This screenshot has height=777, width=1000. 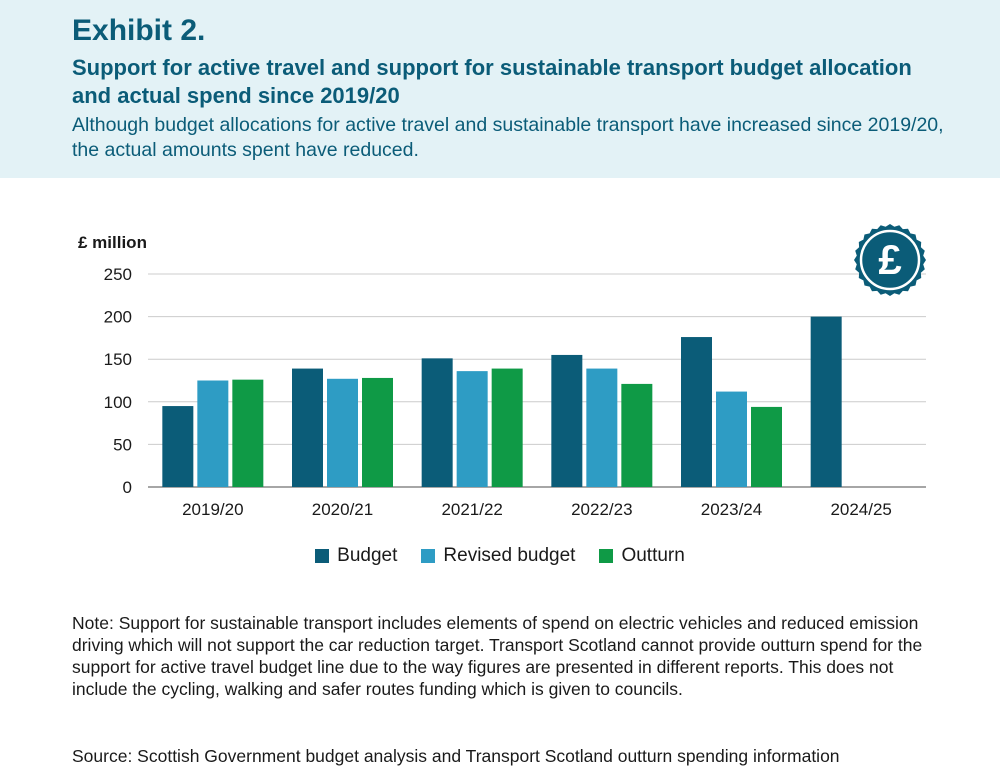 What do you see at coordinates (212, 509) in the screenshot?
I see `x-tick-label: 2019/20` at bounding box center [212, 509].